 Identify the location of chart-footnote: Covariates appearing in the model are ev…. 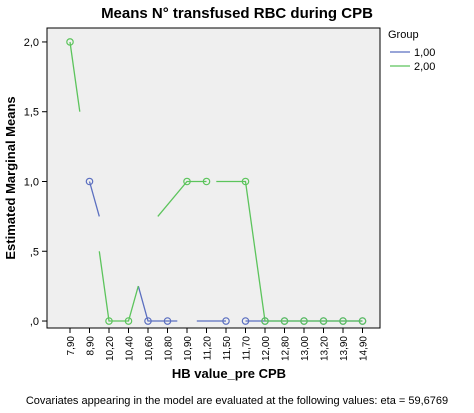
(237, 401).